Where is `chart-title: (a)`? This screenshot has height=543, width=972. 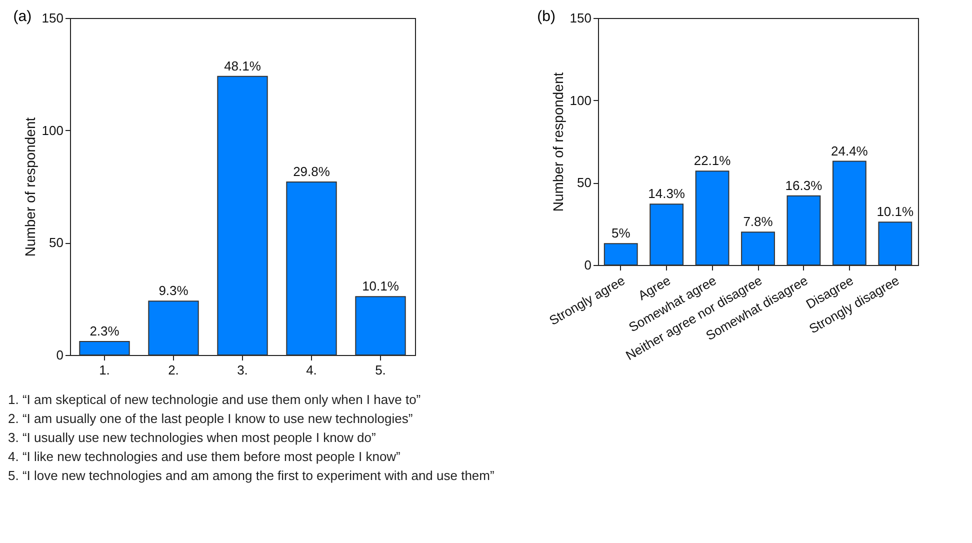 chart-title: (a) is located at coordinates (22, 16).